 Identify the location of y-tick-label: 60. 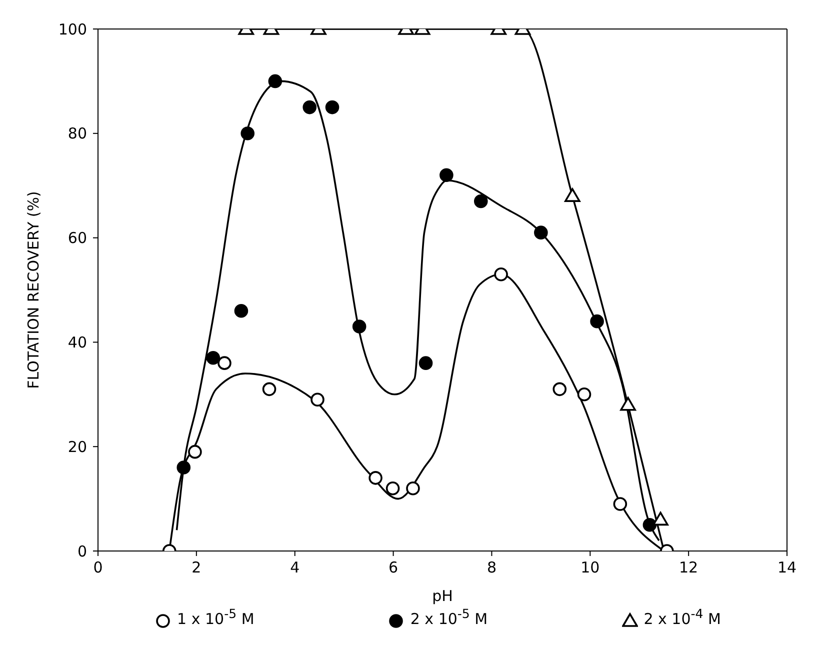
(77, 238).